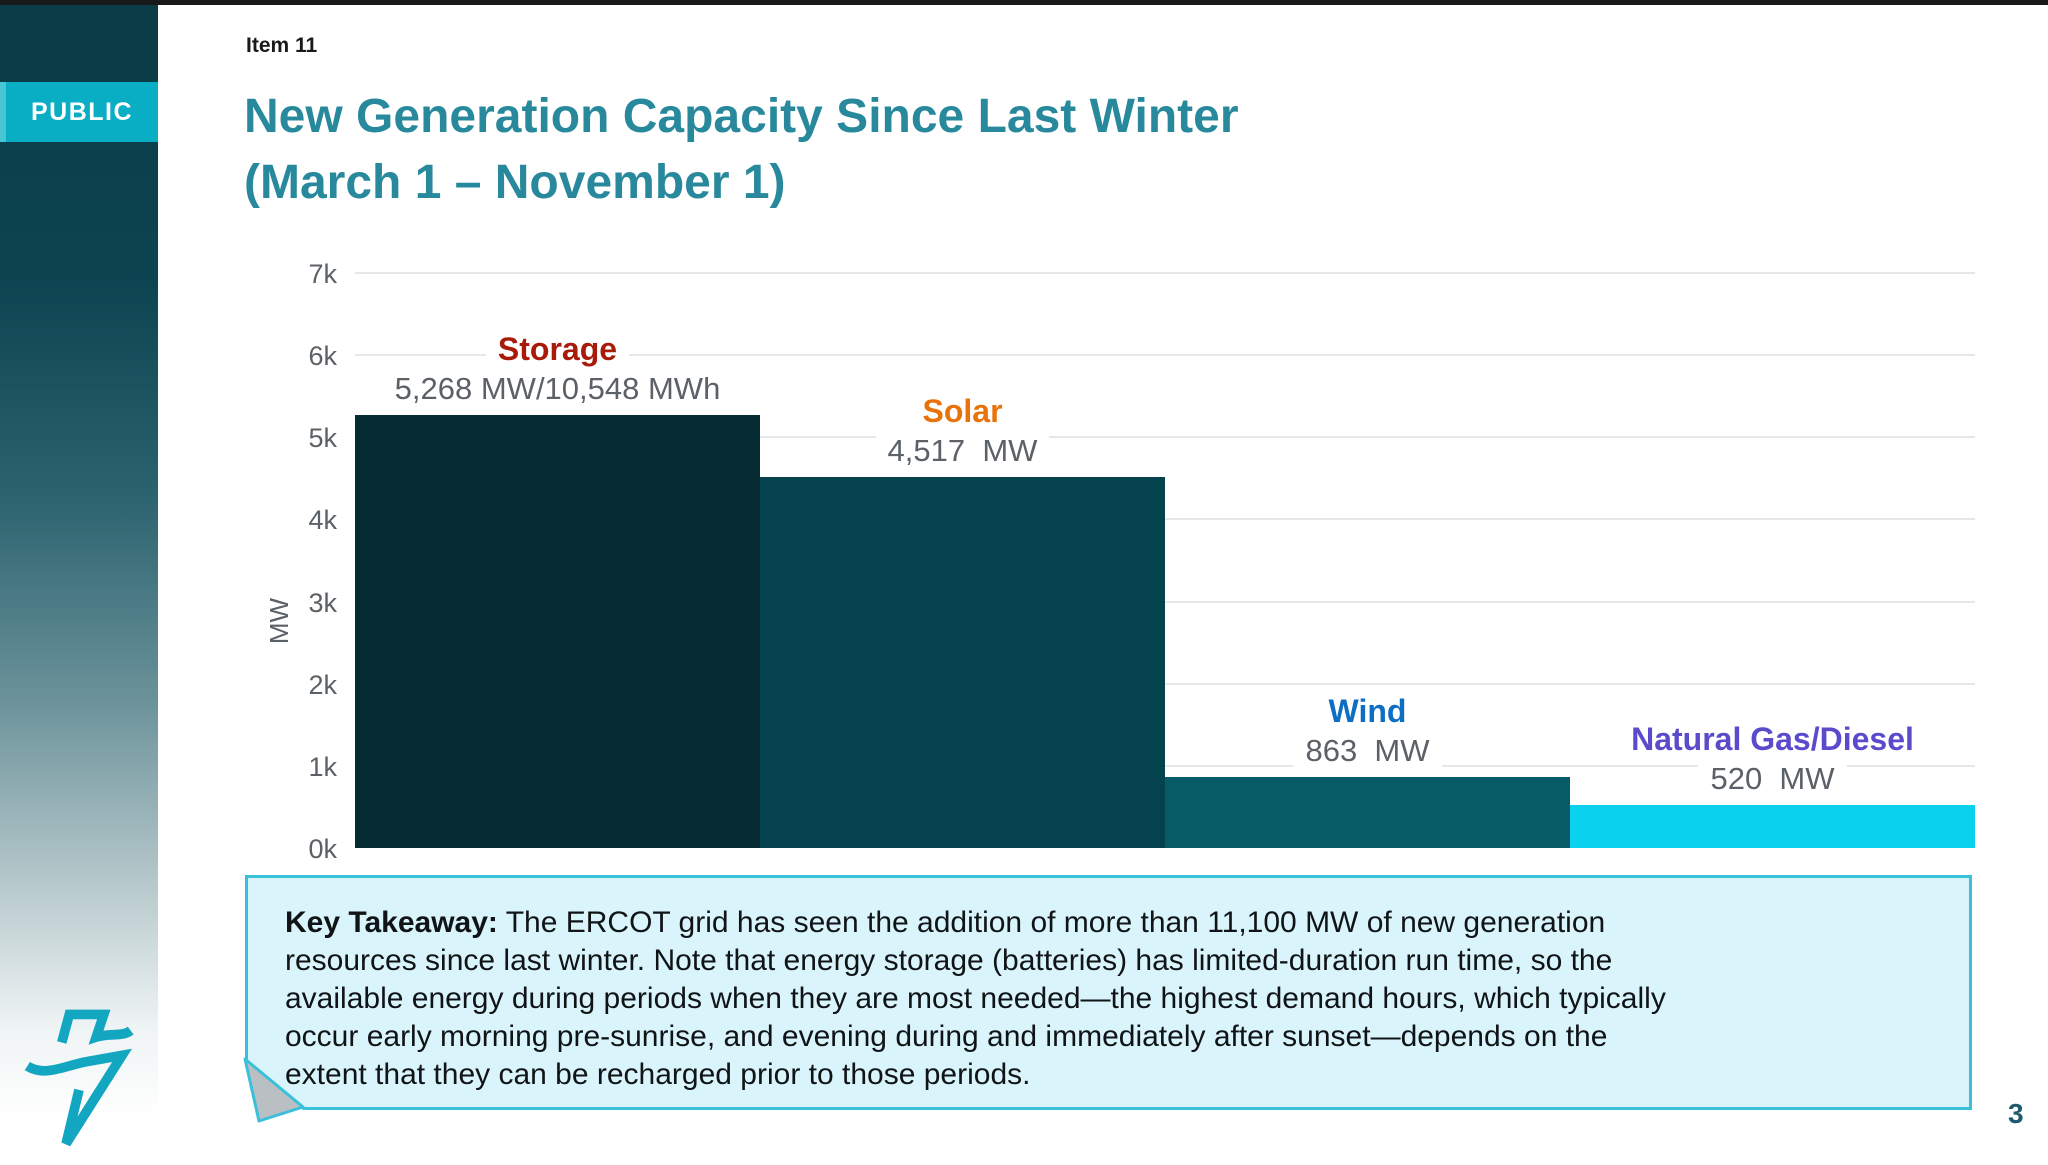 Image resolution: width=2048 pixels, height=1165 pixels. I want to click on bar-value-storage: 5,268 MW/10,548 MWh, so click(557, 389).